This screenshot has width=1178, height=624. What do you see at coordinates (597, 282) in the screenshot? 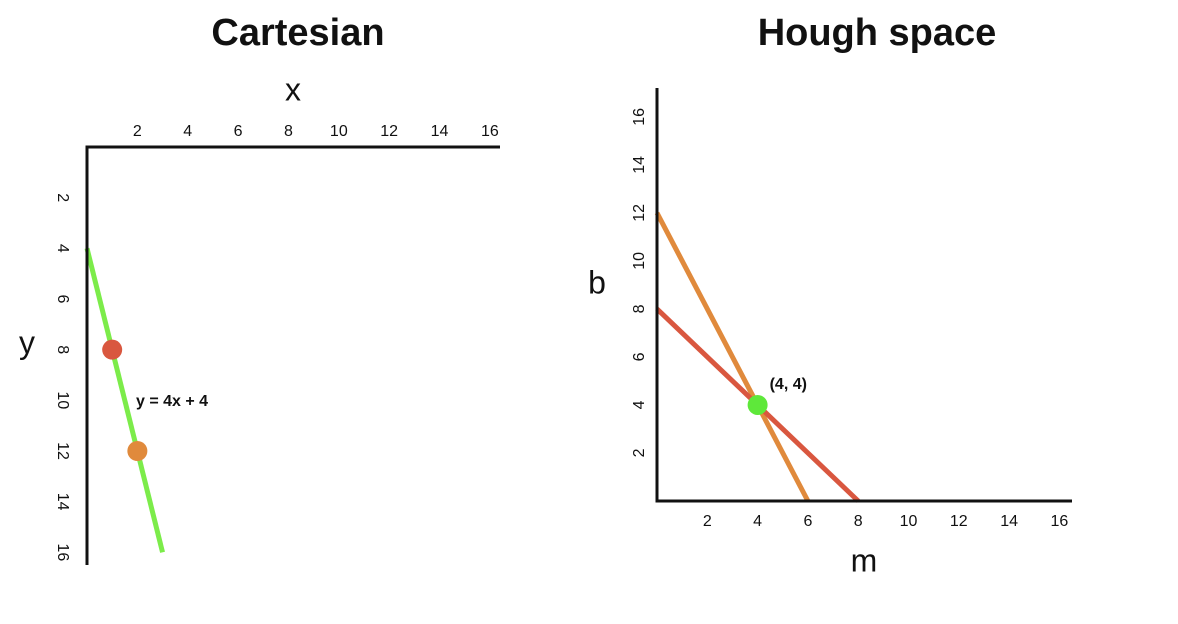
I see `y-axis-title: b` at bounding box center [597, 282].